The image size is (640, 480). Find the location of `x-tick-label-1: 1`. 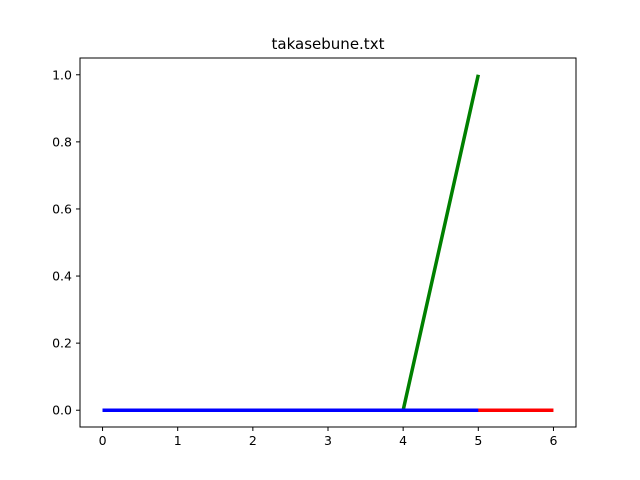

x-tick-label-1: 1 is located at coordinates (178, 440).